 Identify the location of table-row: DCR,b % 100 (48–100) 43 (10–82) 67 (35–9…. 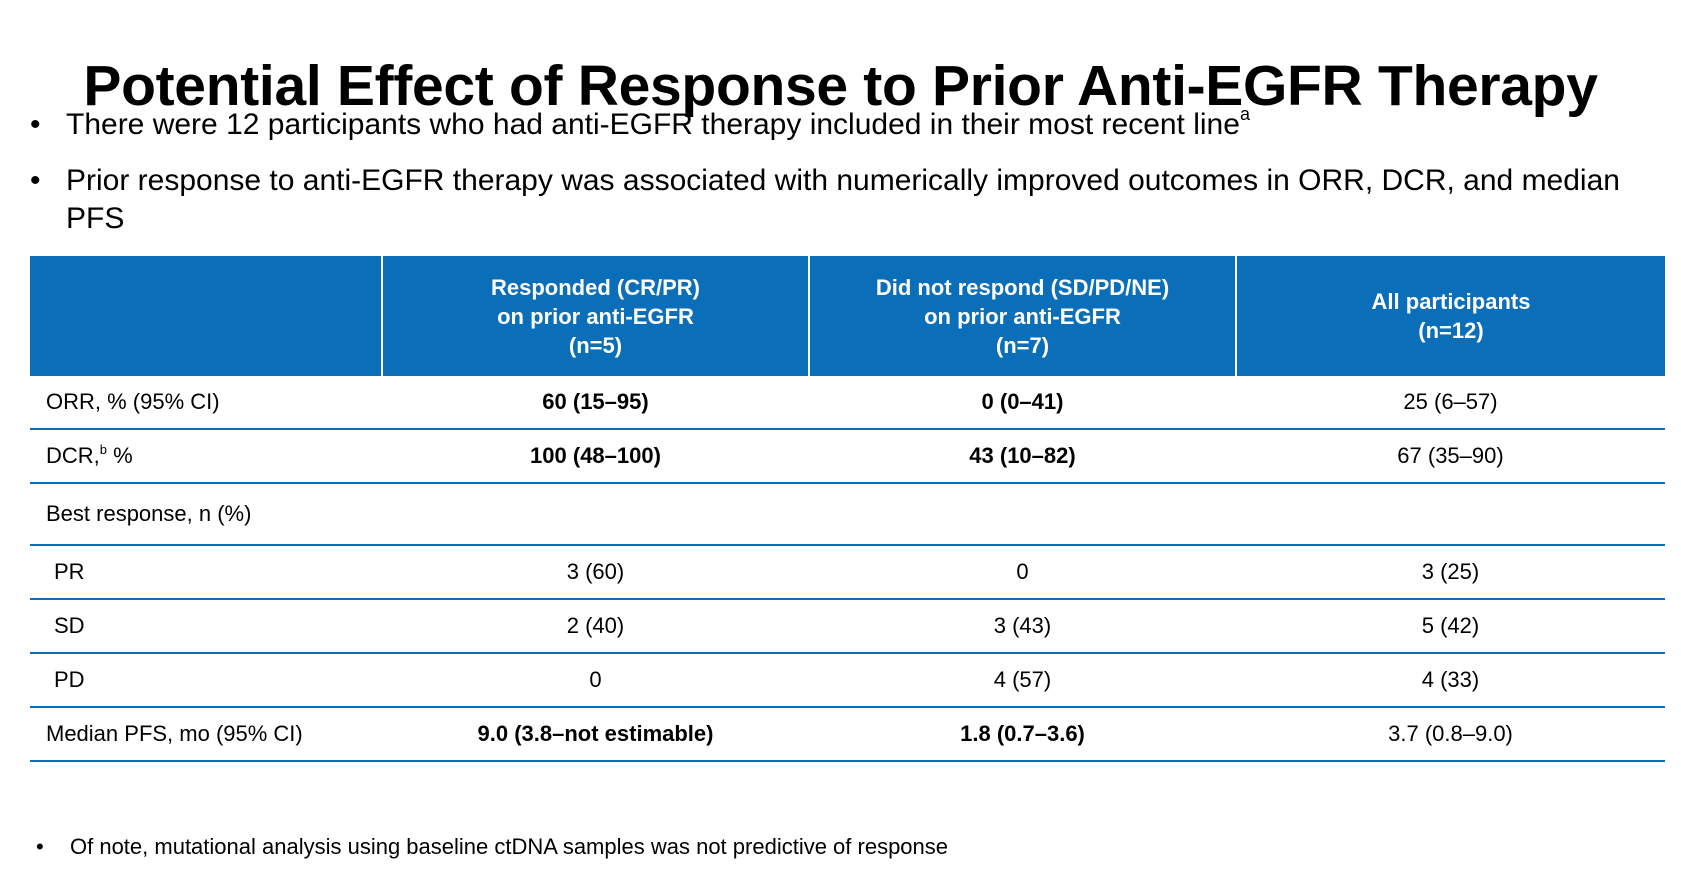
(847, 456).